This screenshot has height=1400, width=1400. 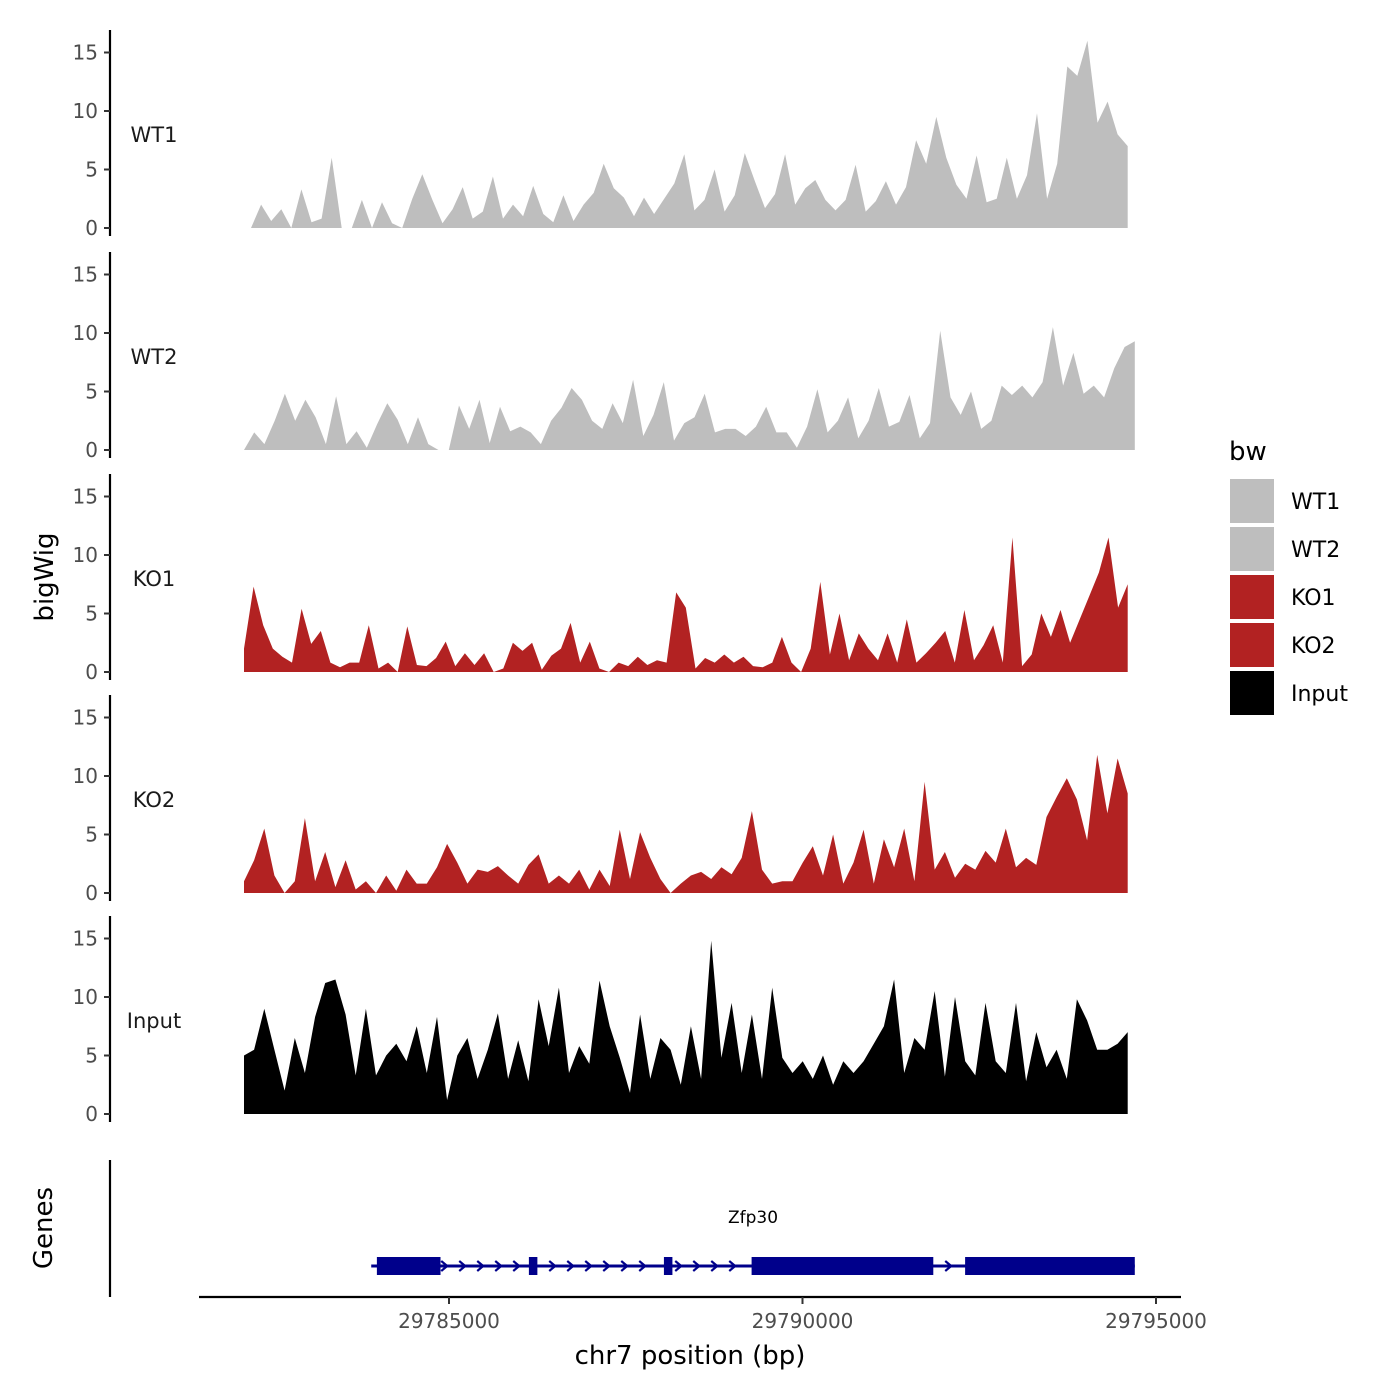 I want to click on legend-label-wt2: WT2, so click(x=1315, y=550).